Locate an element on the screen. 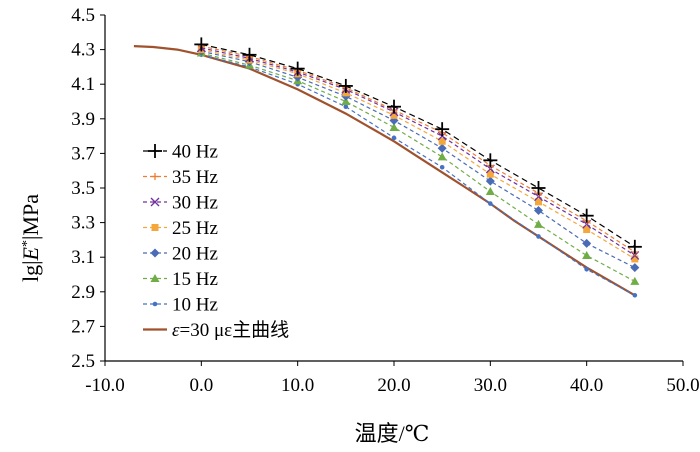 Image resolution: width=700 pixels, height=452 pixels. legend-label: 15 Hz is located at coordinates (195, 279).